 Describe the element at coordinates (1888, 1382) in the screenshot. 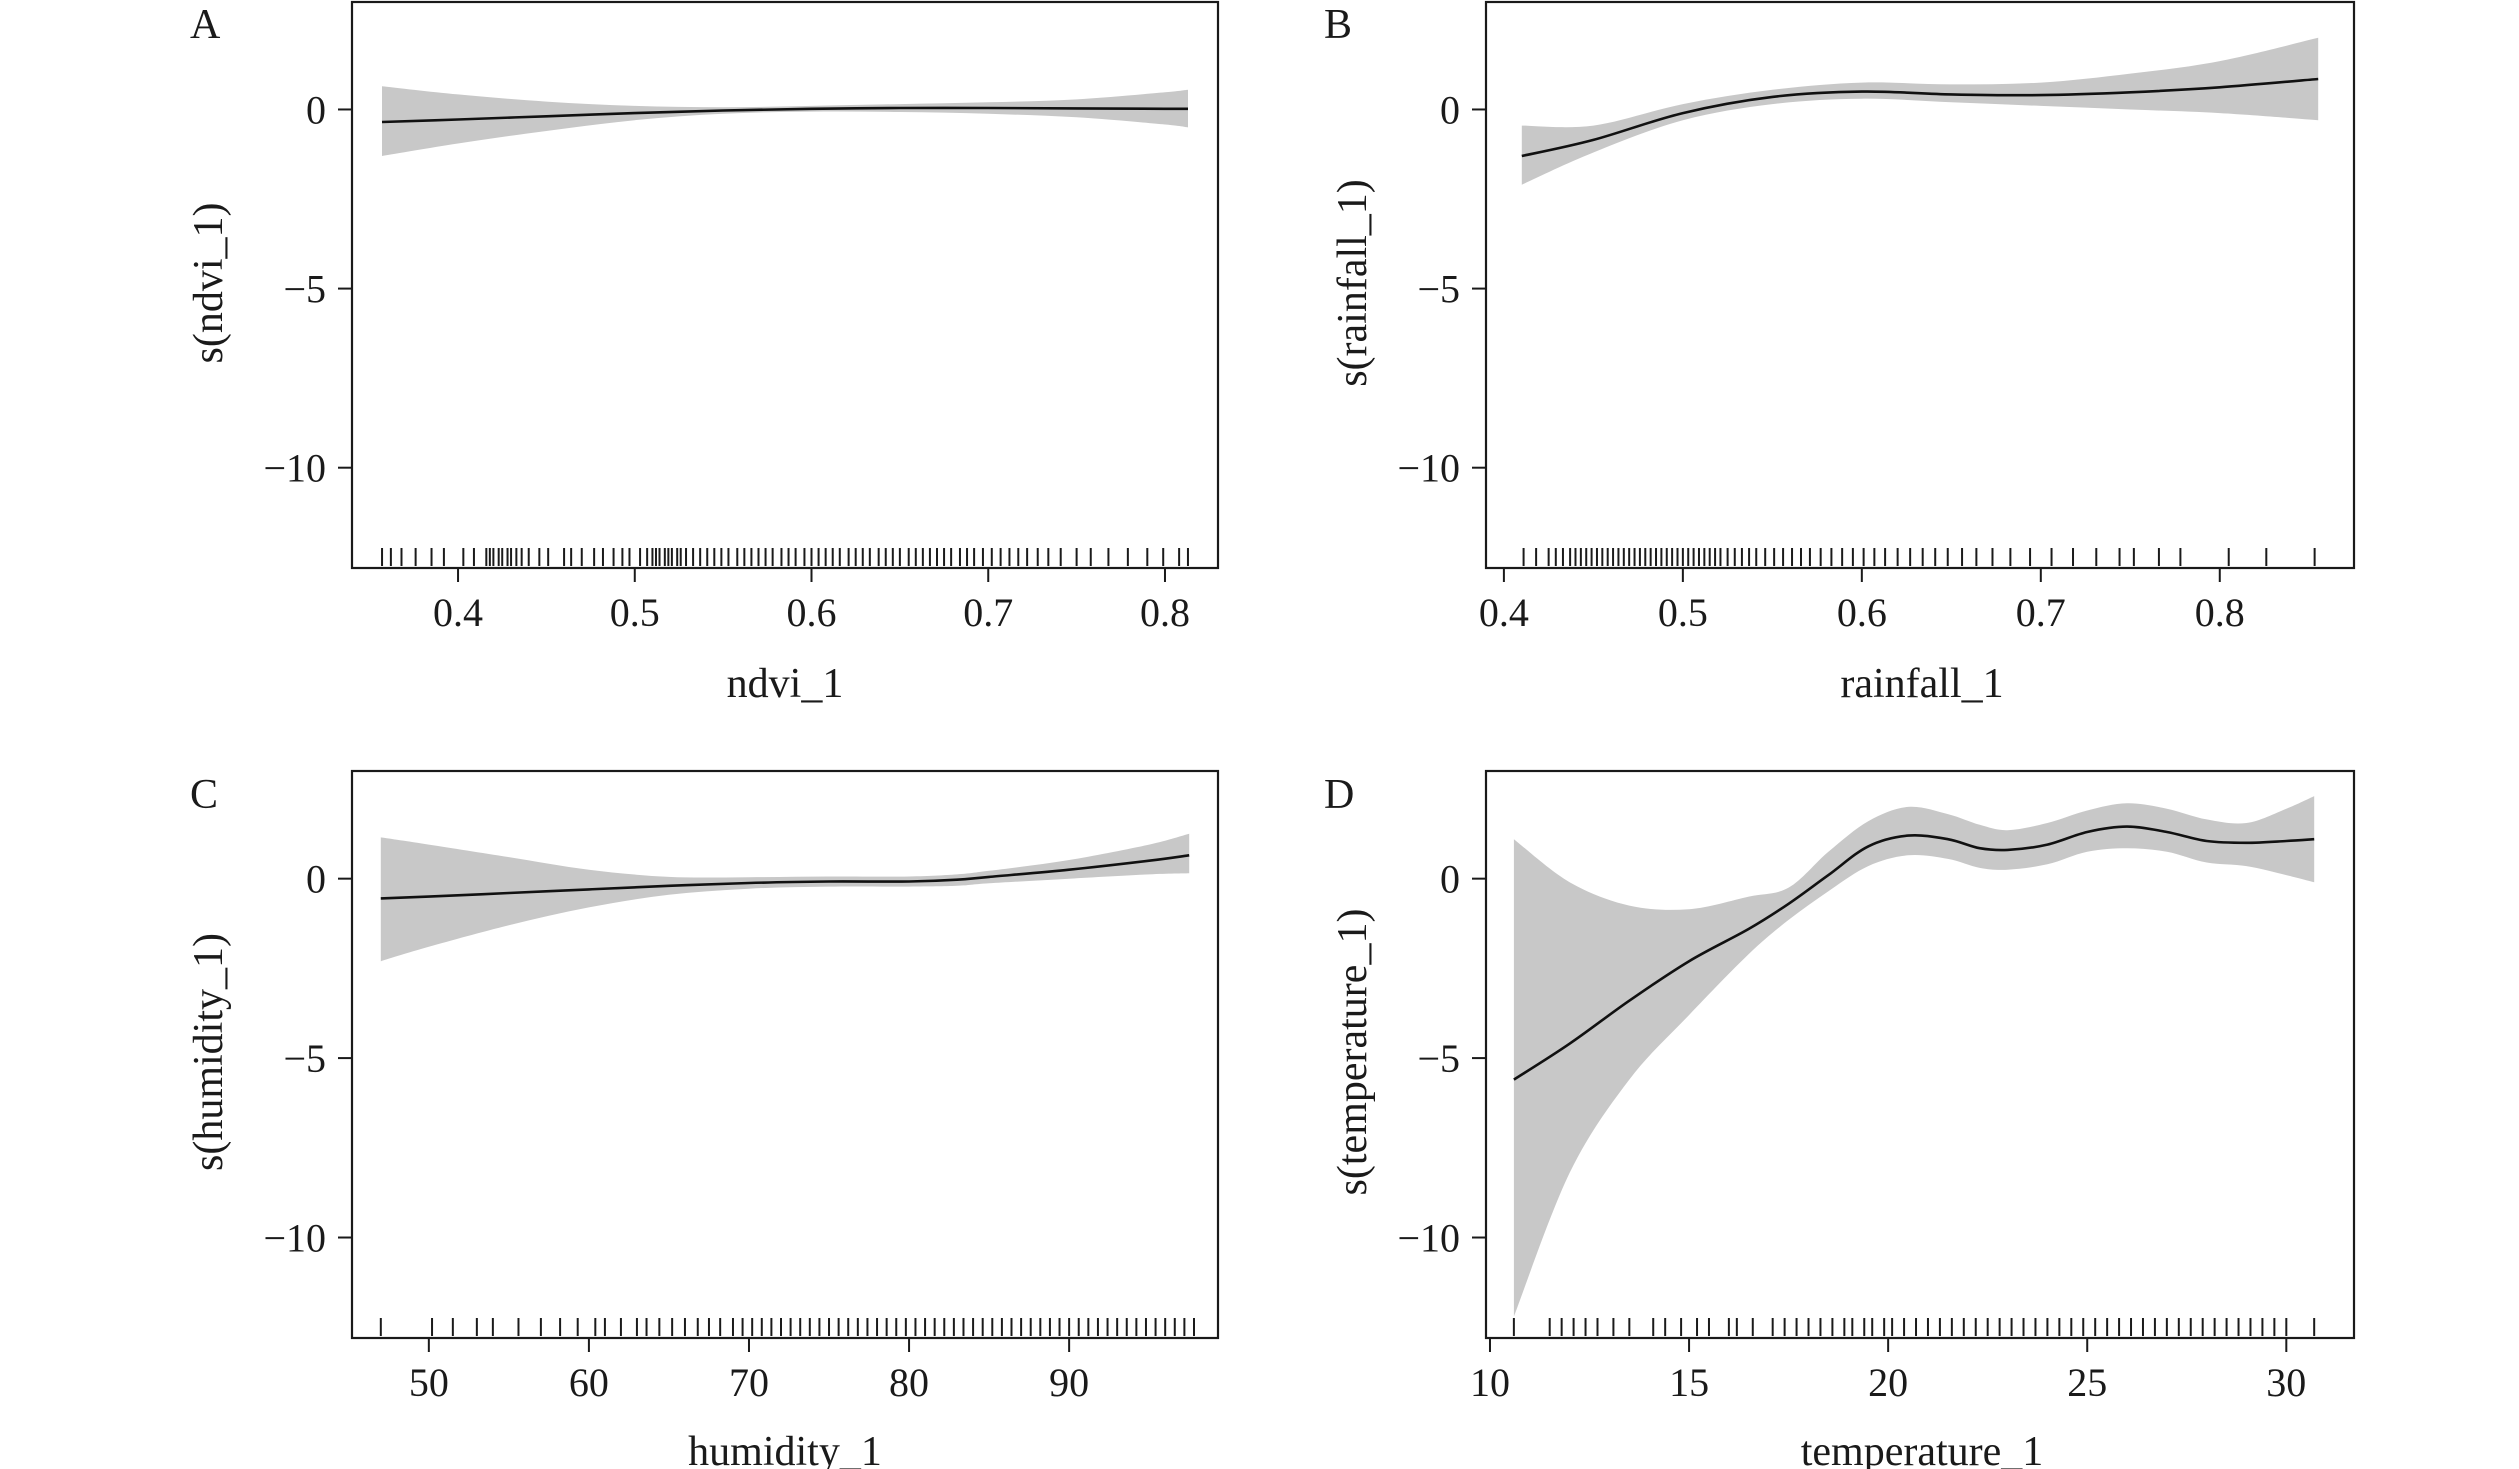

I see `x-tick-label: 20` at that location.